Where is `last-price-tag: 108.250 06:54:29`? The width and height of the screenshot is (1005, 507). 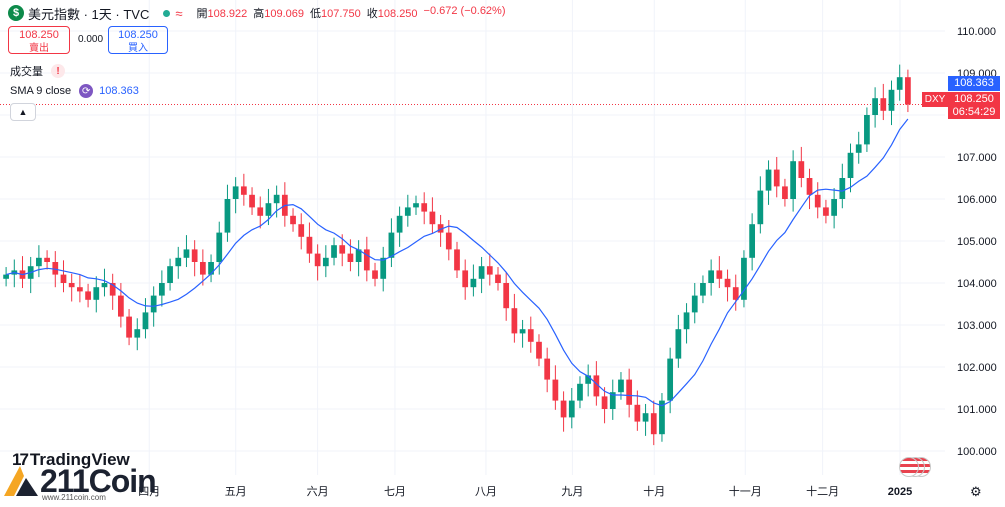
last-price-tag: 108.250 06:54:29 is located at coordinates (974, 105).